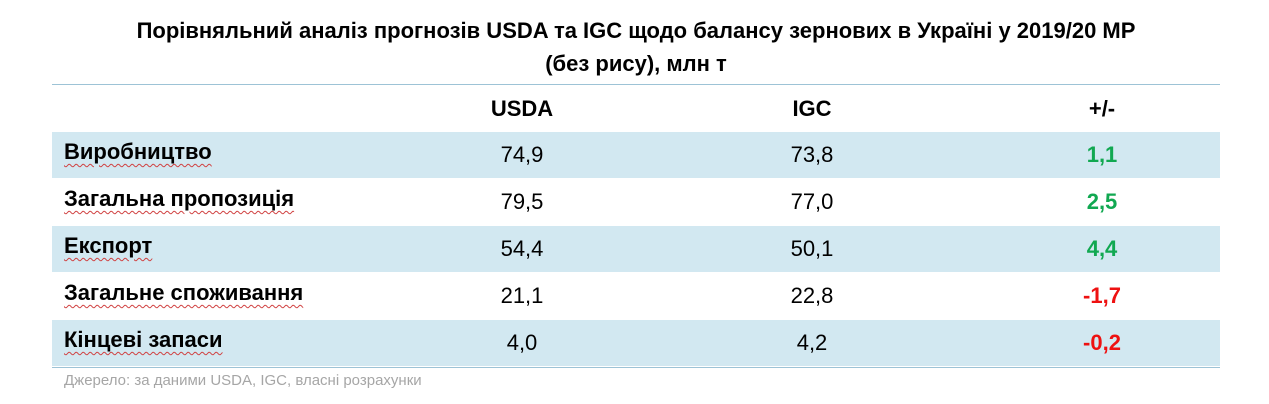 The image size is (1269, 404). What do you see at coordinates (179, 198) in the screenshot?
I see `row-label: Загальна пропозиція` at bounding box center [179, 198].